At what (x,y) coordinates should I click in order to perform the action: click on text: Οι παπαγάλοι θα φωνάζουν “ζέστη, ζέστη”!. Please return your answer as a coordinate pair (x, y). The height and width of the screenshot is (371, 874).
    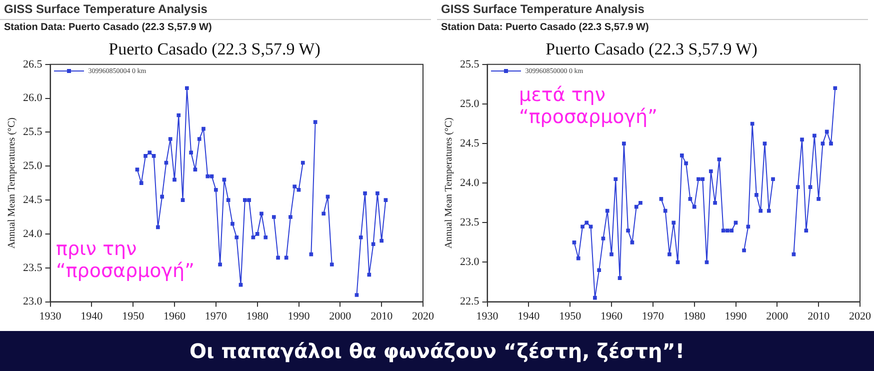
    Looking at the image, I should click on (437, 351).